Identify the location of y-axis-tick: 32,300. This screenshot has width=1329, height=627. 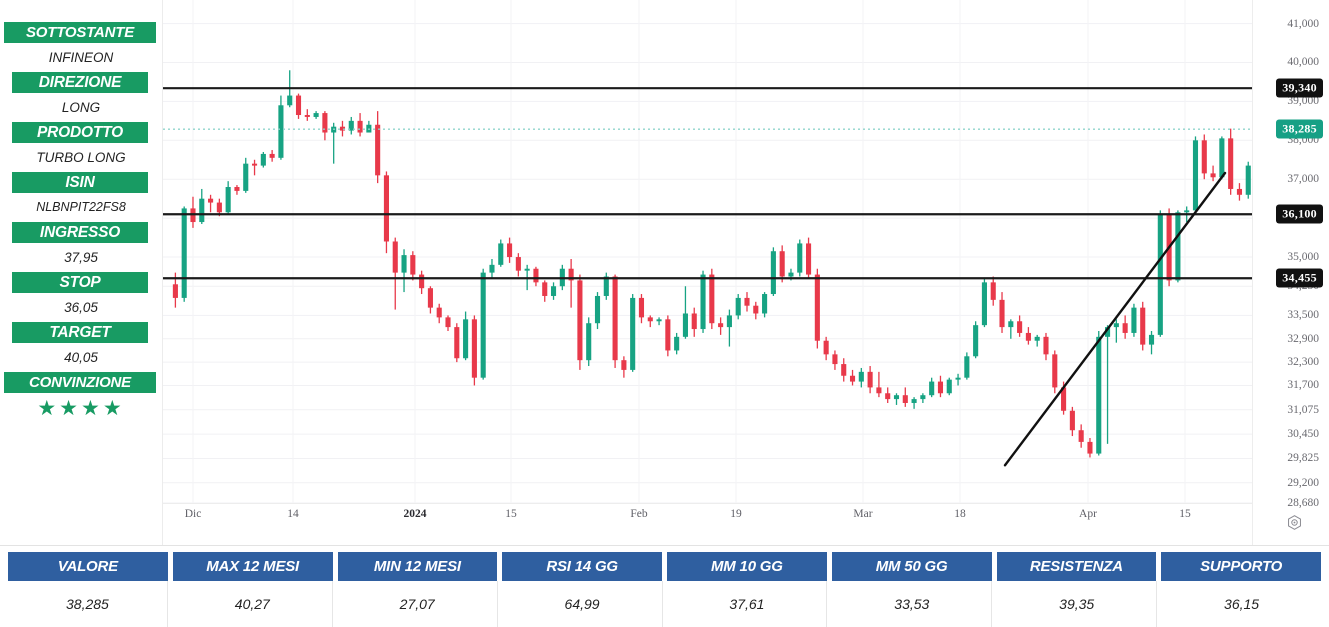
(1303, 362).